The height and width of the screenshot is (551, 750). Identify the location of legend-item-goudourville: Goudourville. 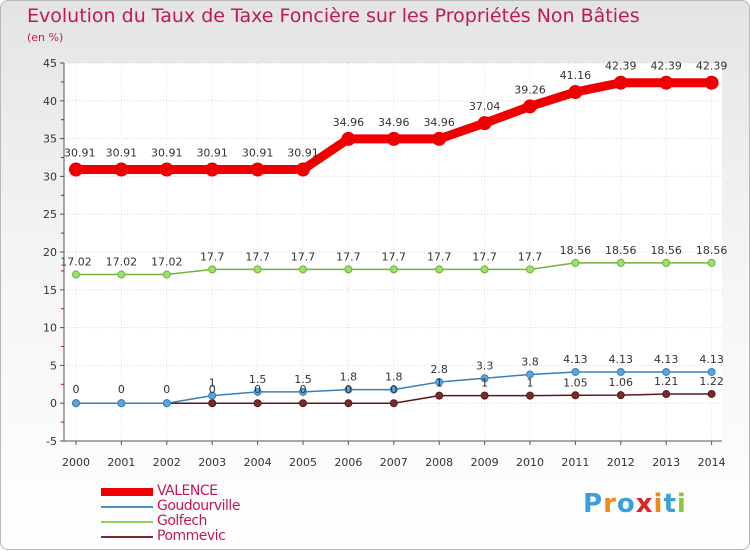
(201, 506).